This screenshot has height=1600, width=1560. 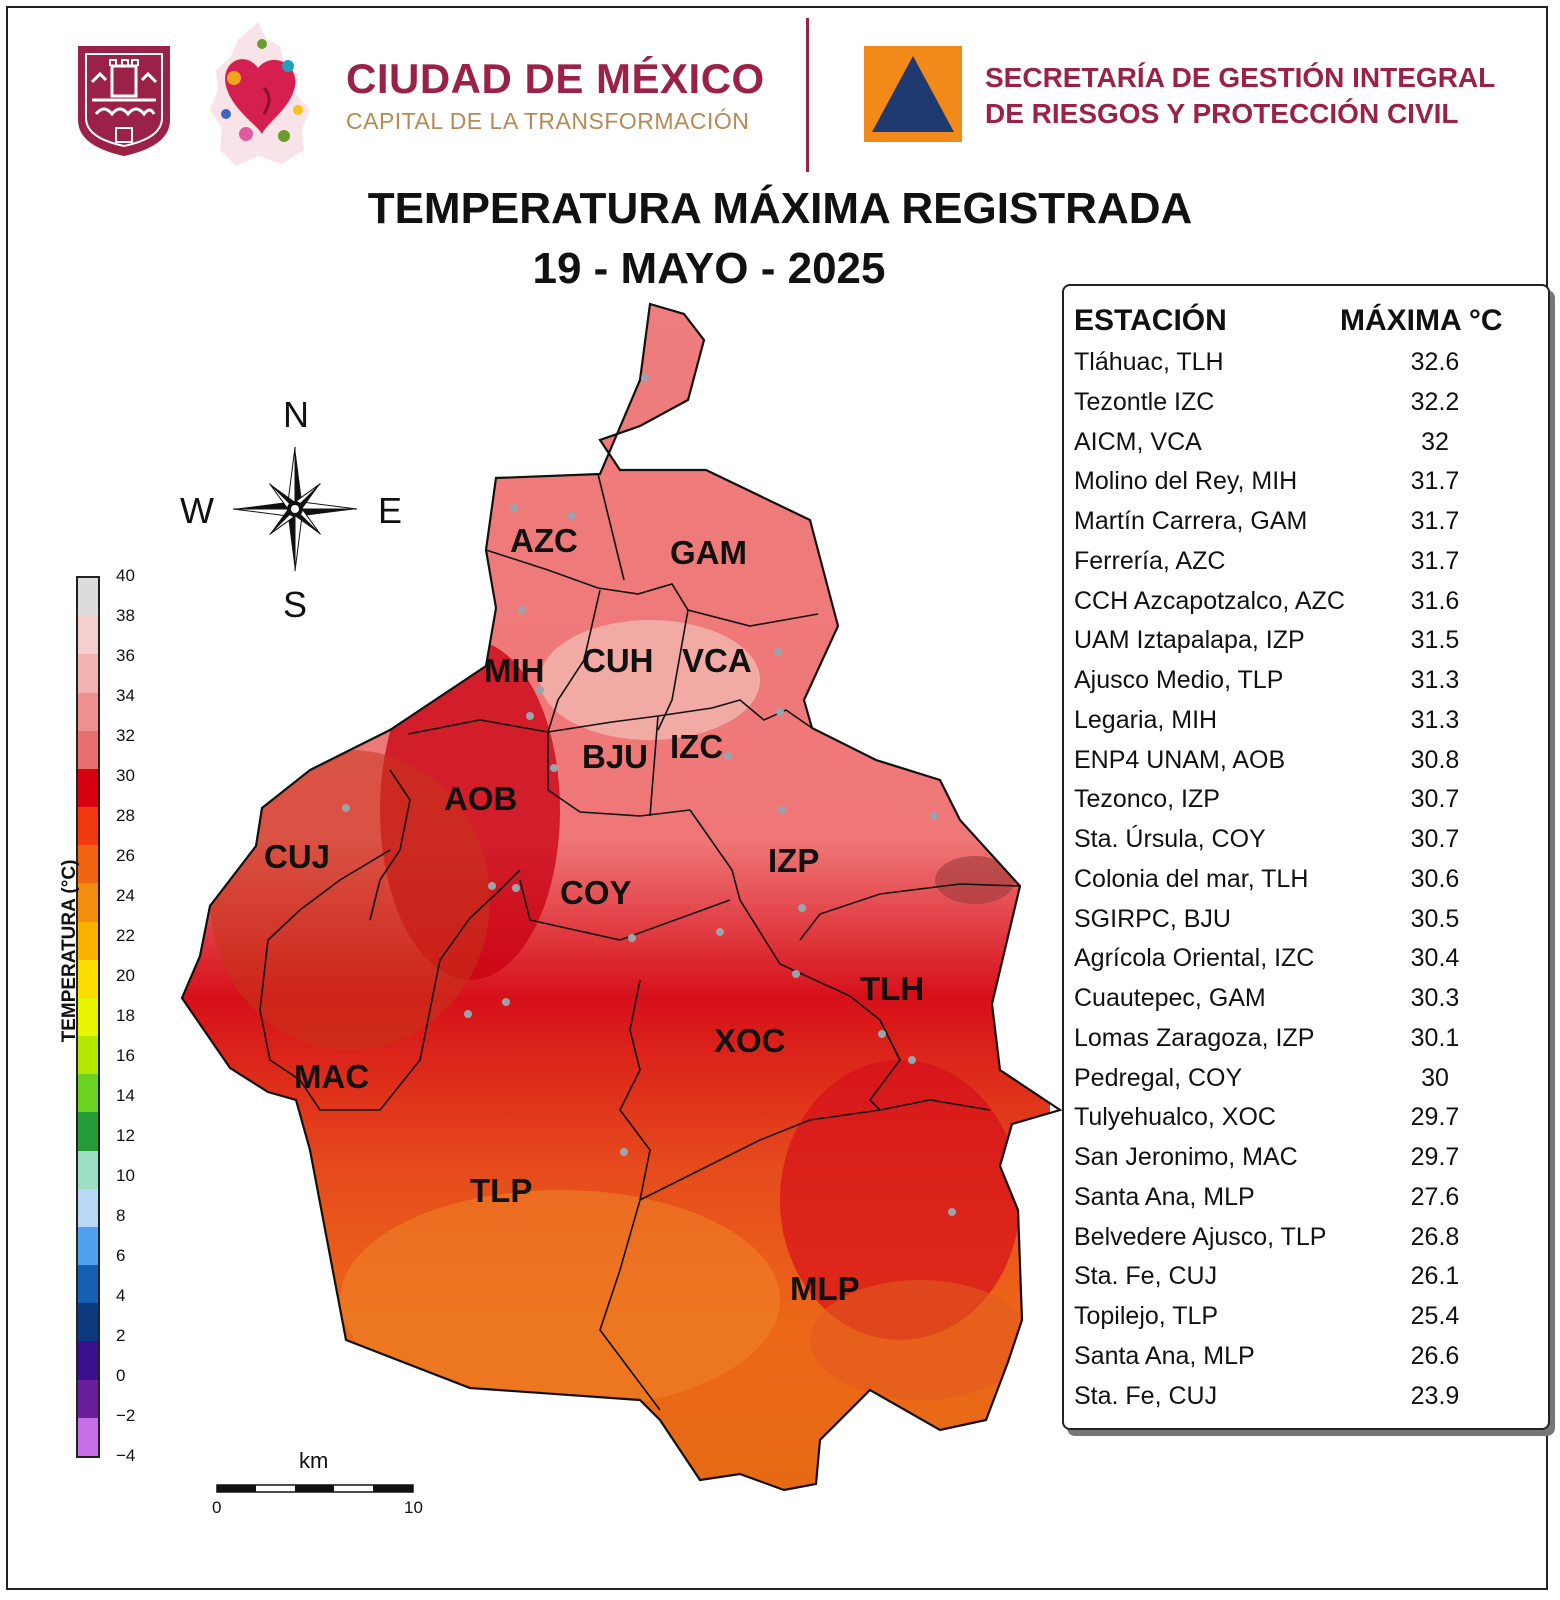 I want to click on table-row: Colonia del mar, TLH 30.6, so click(x=1306, y=885).